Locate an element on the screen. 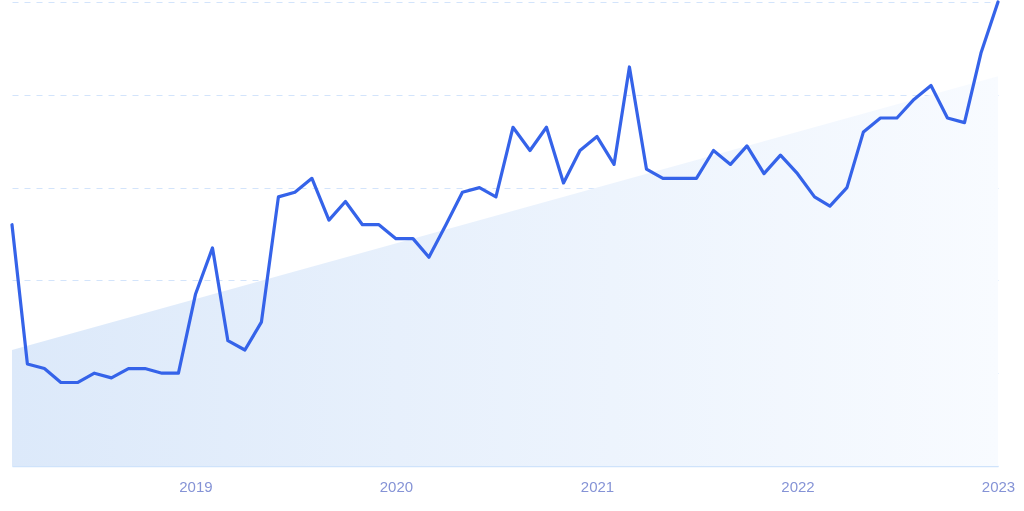 This screenshot has width=1024, height=511. x-tick-label: 2021 is located at coordinates (597, 486).